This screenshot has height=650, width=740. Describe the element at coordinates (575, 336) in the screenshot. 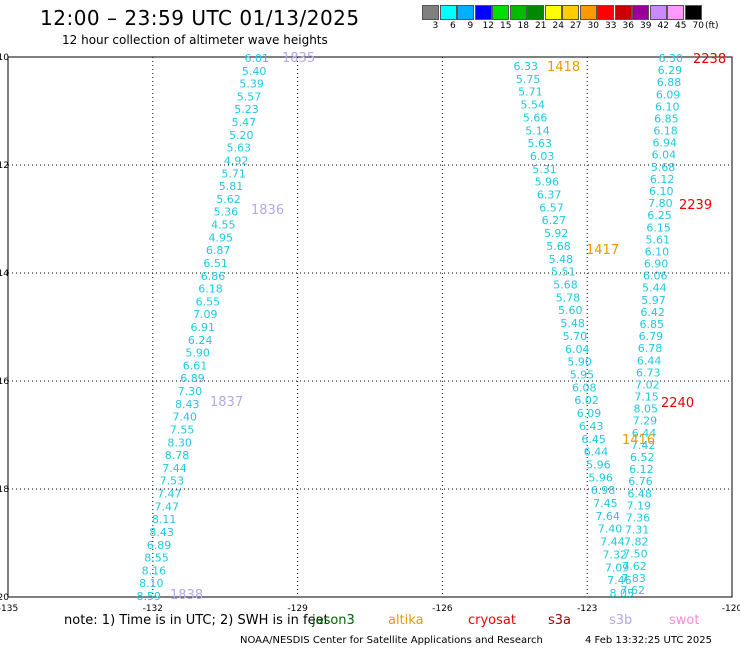

I see `track2-wave-height: 5.70` at that location.